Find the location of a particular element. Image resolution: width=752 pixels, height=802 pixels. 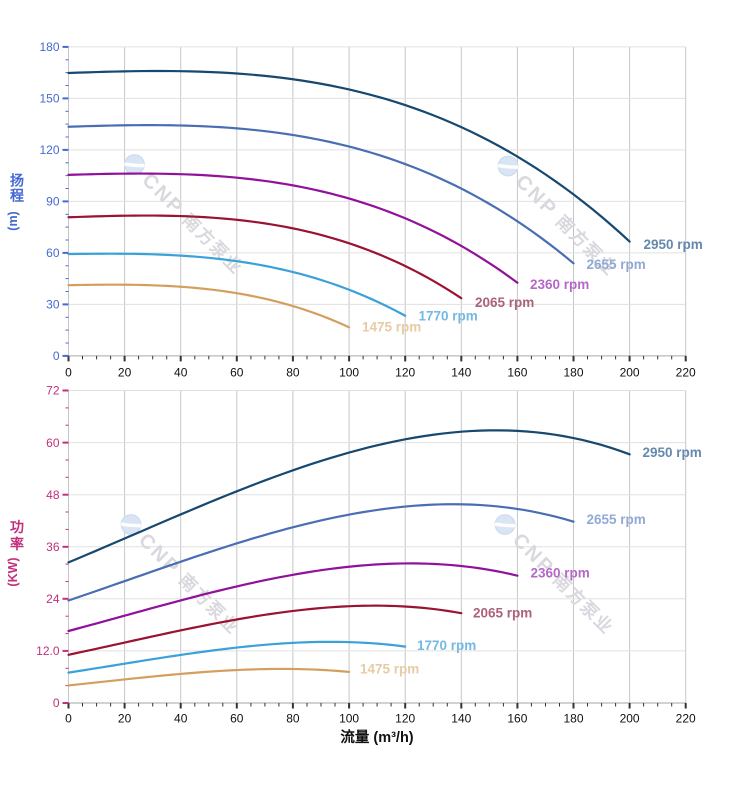

svg-text: 流量 (m³/h) is located at coordinates (376, 737).